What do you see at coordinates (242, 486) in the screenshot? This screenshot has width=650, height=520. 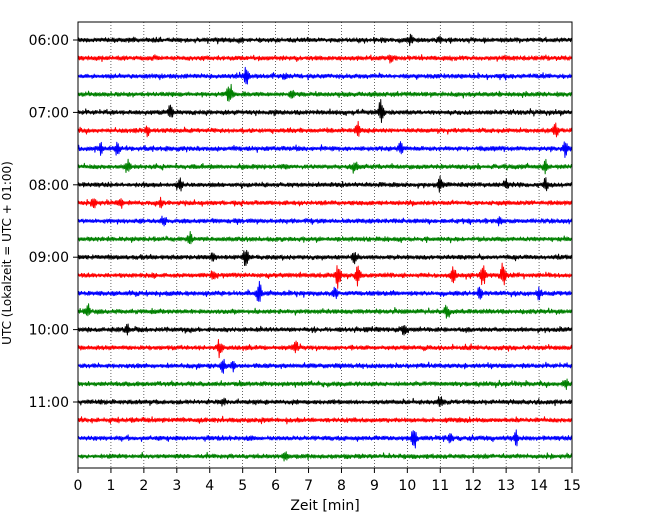 I see `x-tick-label: 5` at bounding box center [242, 486].